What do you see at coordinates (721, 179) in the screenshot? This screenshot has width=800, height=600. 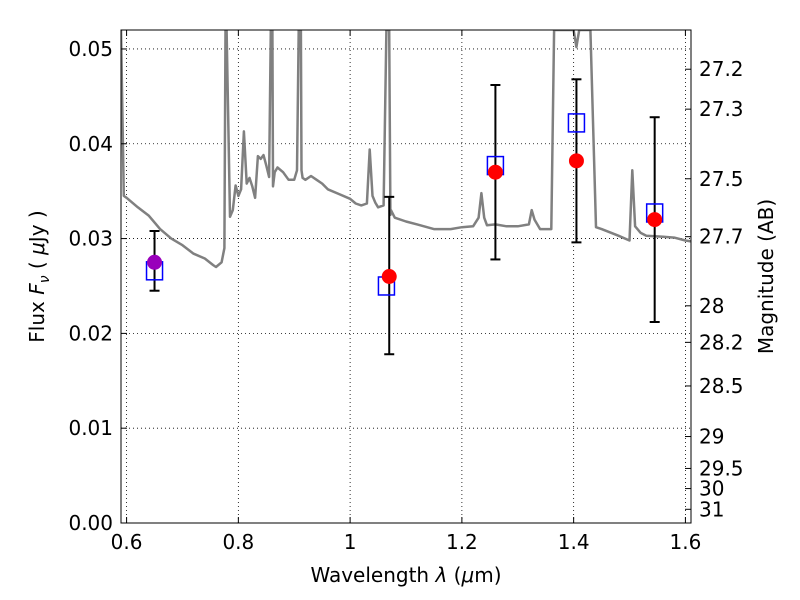 I see `y2-tick-label: 27.5` at bounding box center [721, 179].